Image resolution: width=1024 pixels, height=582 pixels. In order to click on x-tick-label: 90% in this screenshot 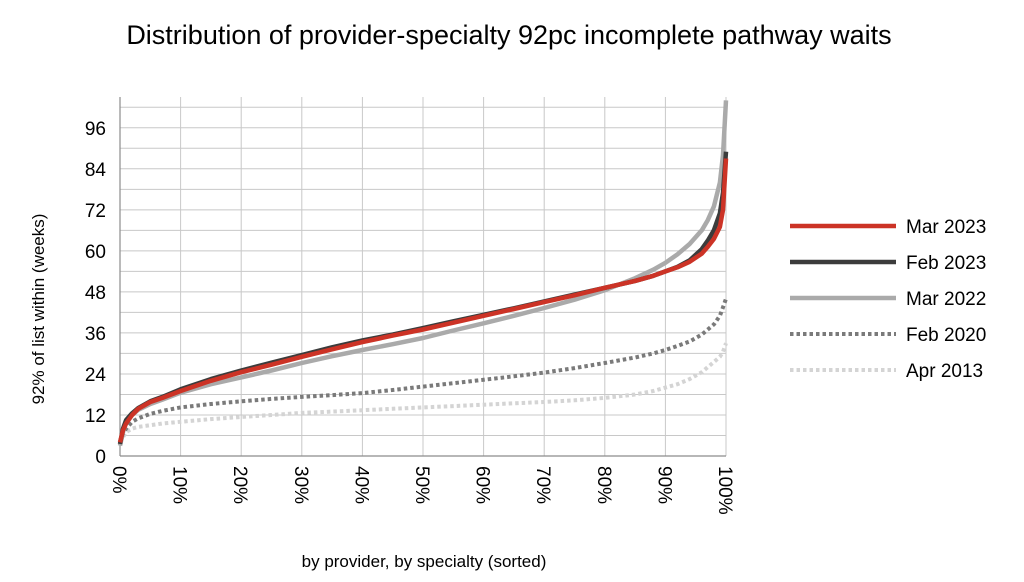, I will do `click(663, 485)`.